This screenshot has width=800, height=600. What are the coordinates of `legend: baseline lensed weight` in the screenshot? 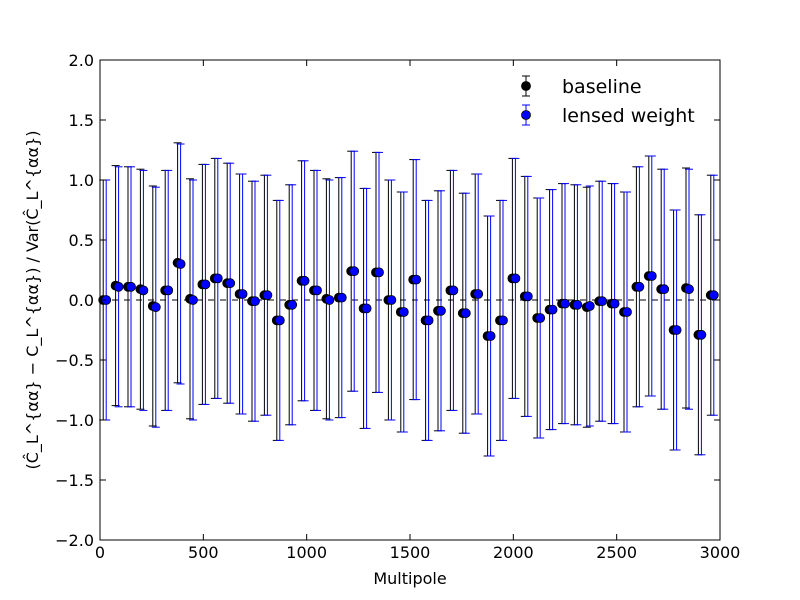 It's located at (608, 101).